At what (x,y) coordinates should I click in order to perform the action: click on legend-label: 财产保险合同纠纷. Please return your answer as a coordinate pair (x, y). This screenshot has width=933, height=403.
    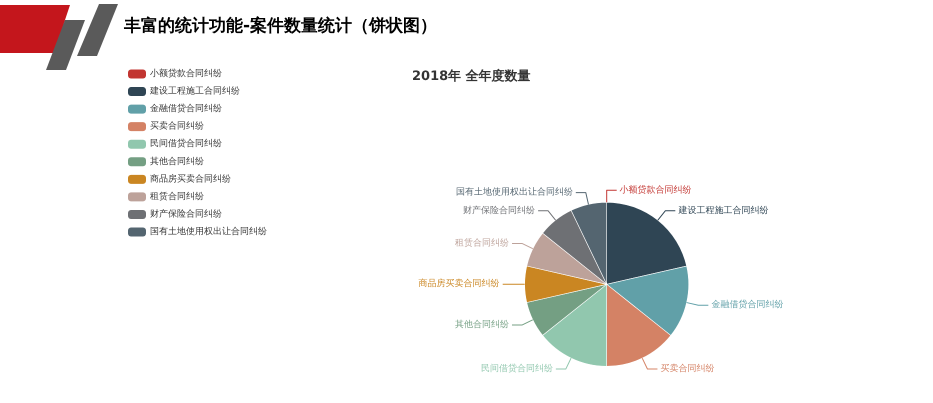
    Looking at the image, I should click on (186, 214).